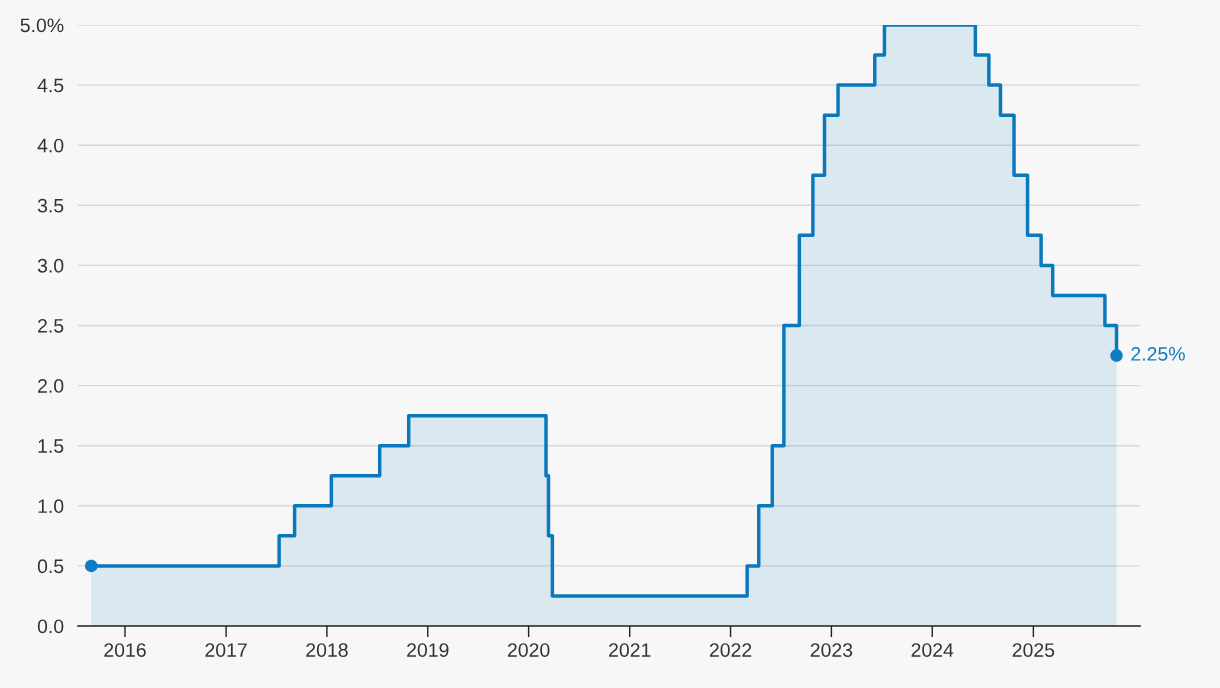  Describe the element at coordinates (327, 650) in the screenshot. I see `x-tick-label: 2018` at that location.